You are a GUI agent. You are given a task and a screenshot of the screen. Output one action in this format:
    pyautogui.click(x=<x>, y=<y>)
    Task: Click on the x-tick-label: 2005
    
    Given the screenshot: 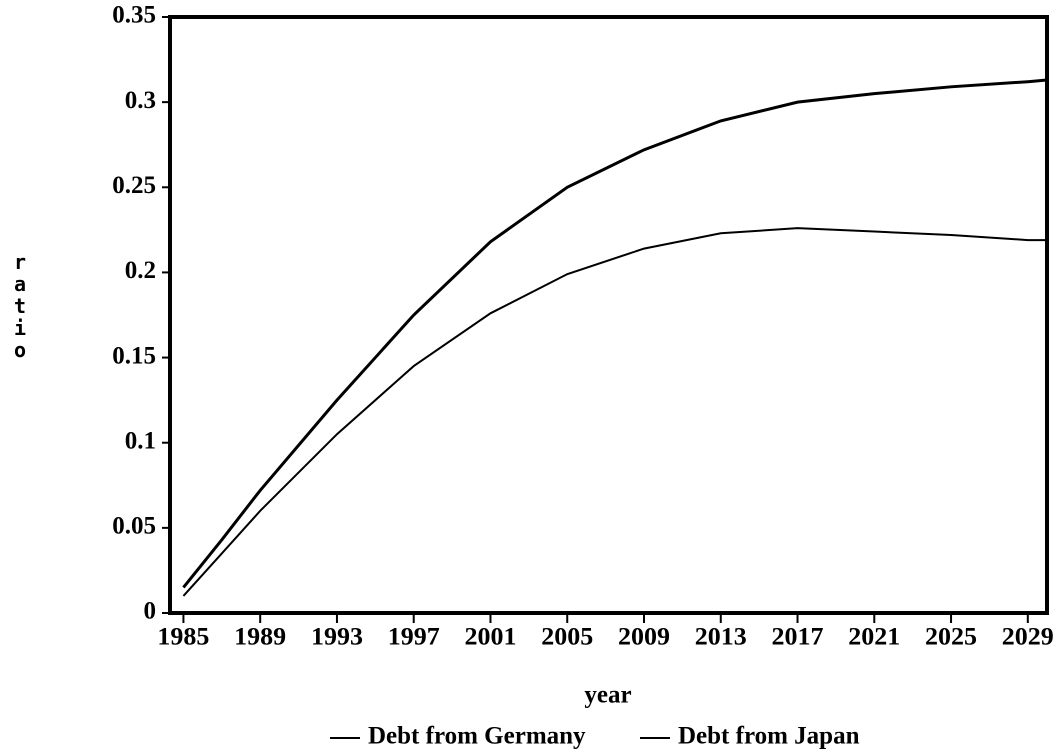 What is the action you would take?
    pyautogui.click(x=567, y=637)
    